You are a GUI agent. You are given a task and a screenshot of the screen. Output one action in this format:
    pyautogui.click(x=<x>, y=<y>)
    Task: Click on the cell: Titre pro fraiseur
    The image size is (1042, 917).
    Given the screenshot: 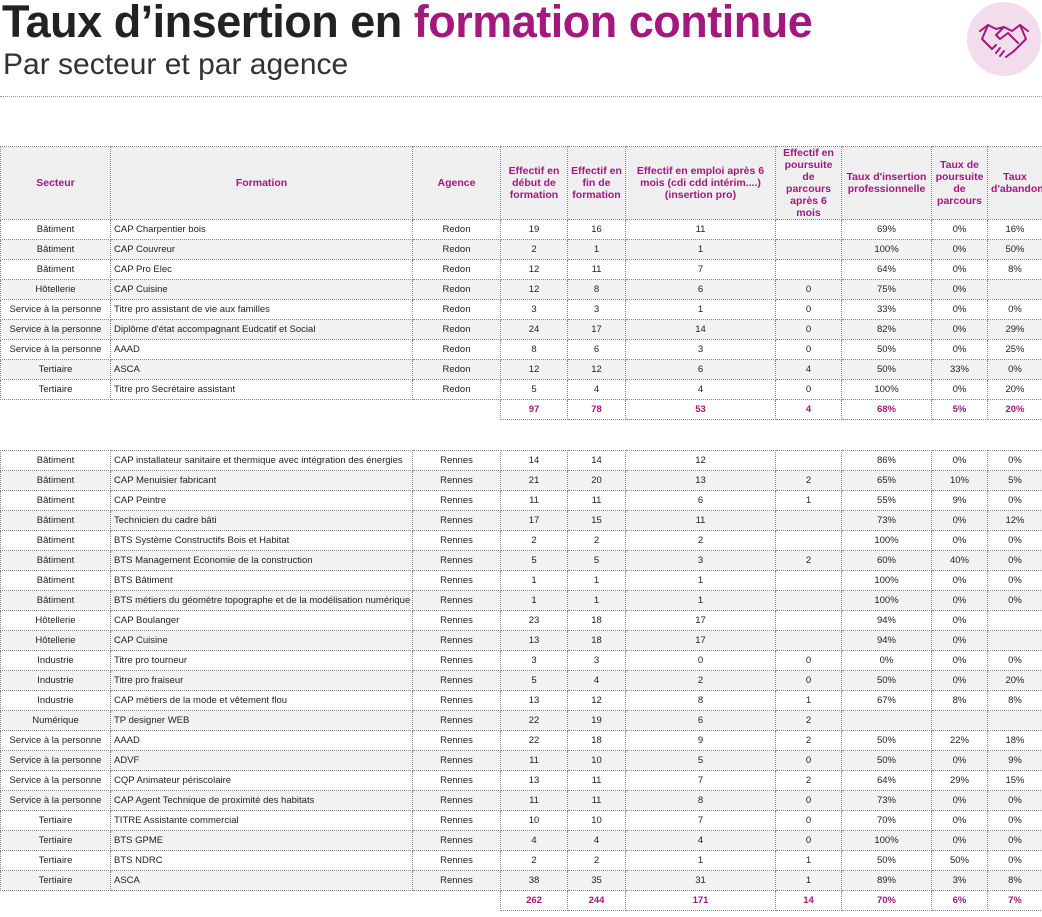 What is the action you would take?
    pyautogui.click(x=261, y=680)
    